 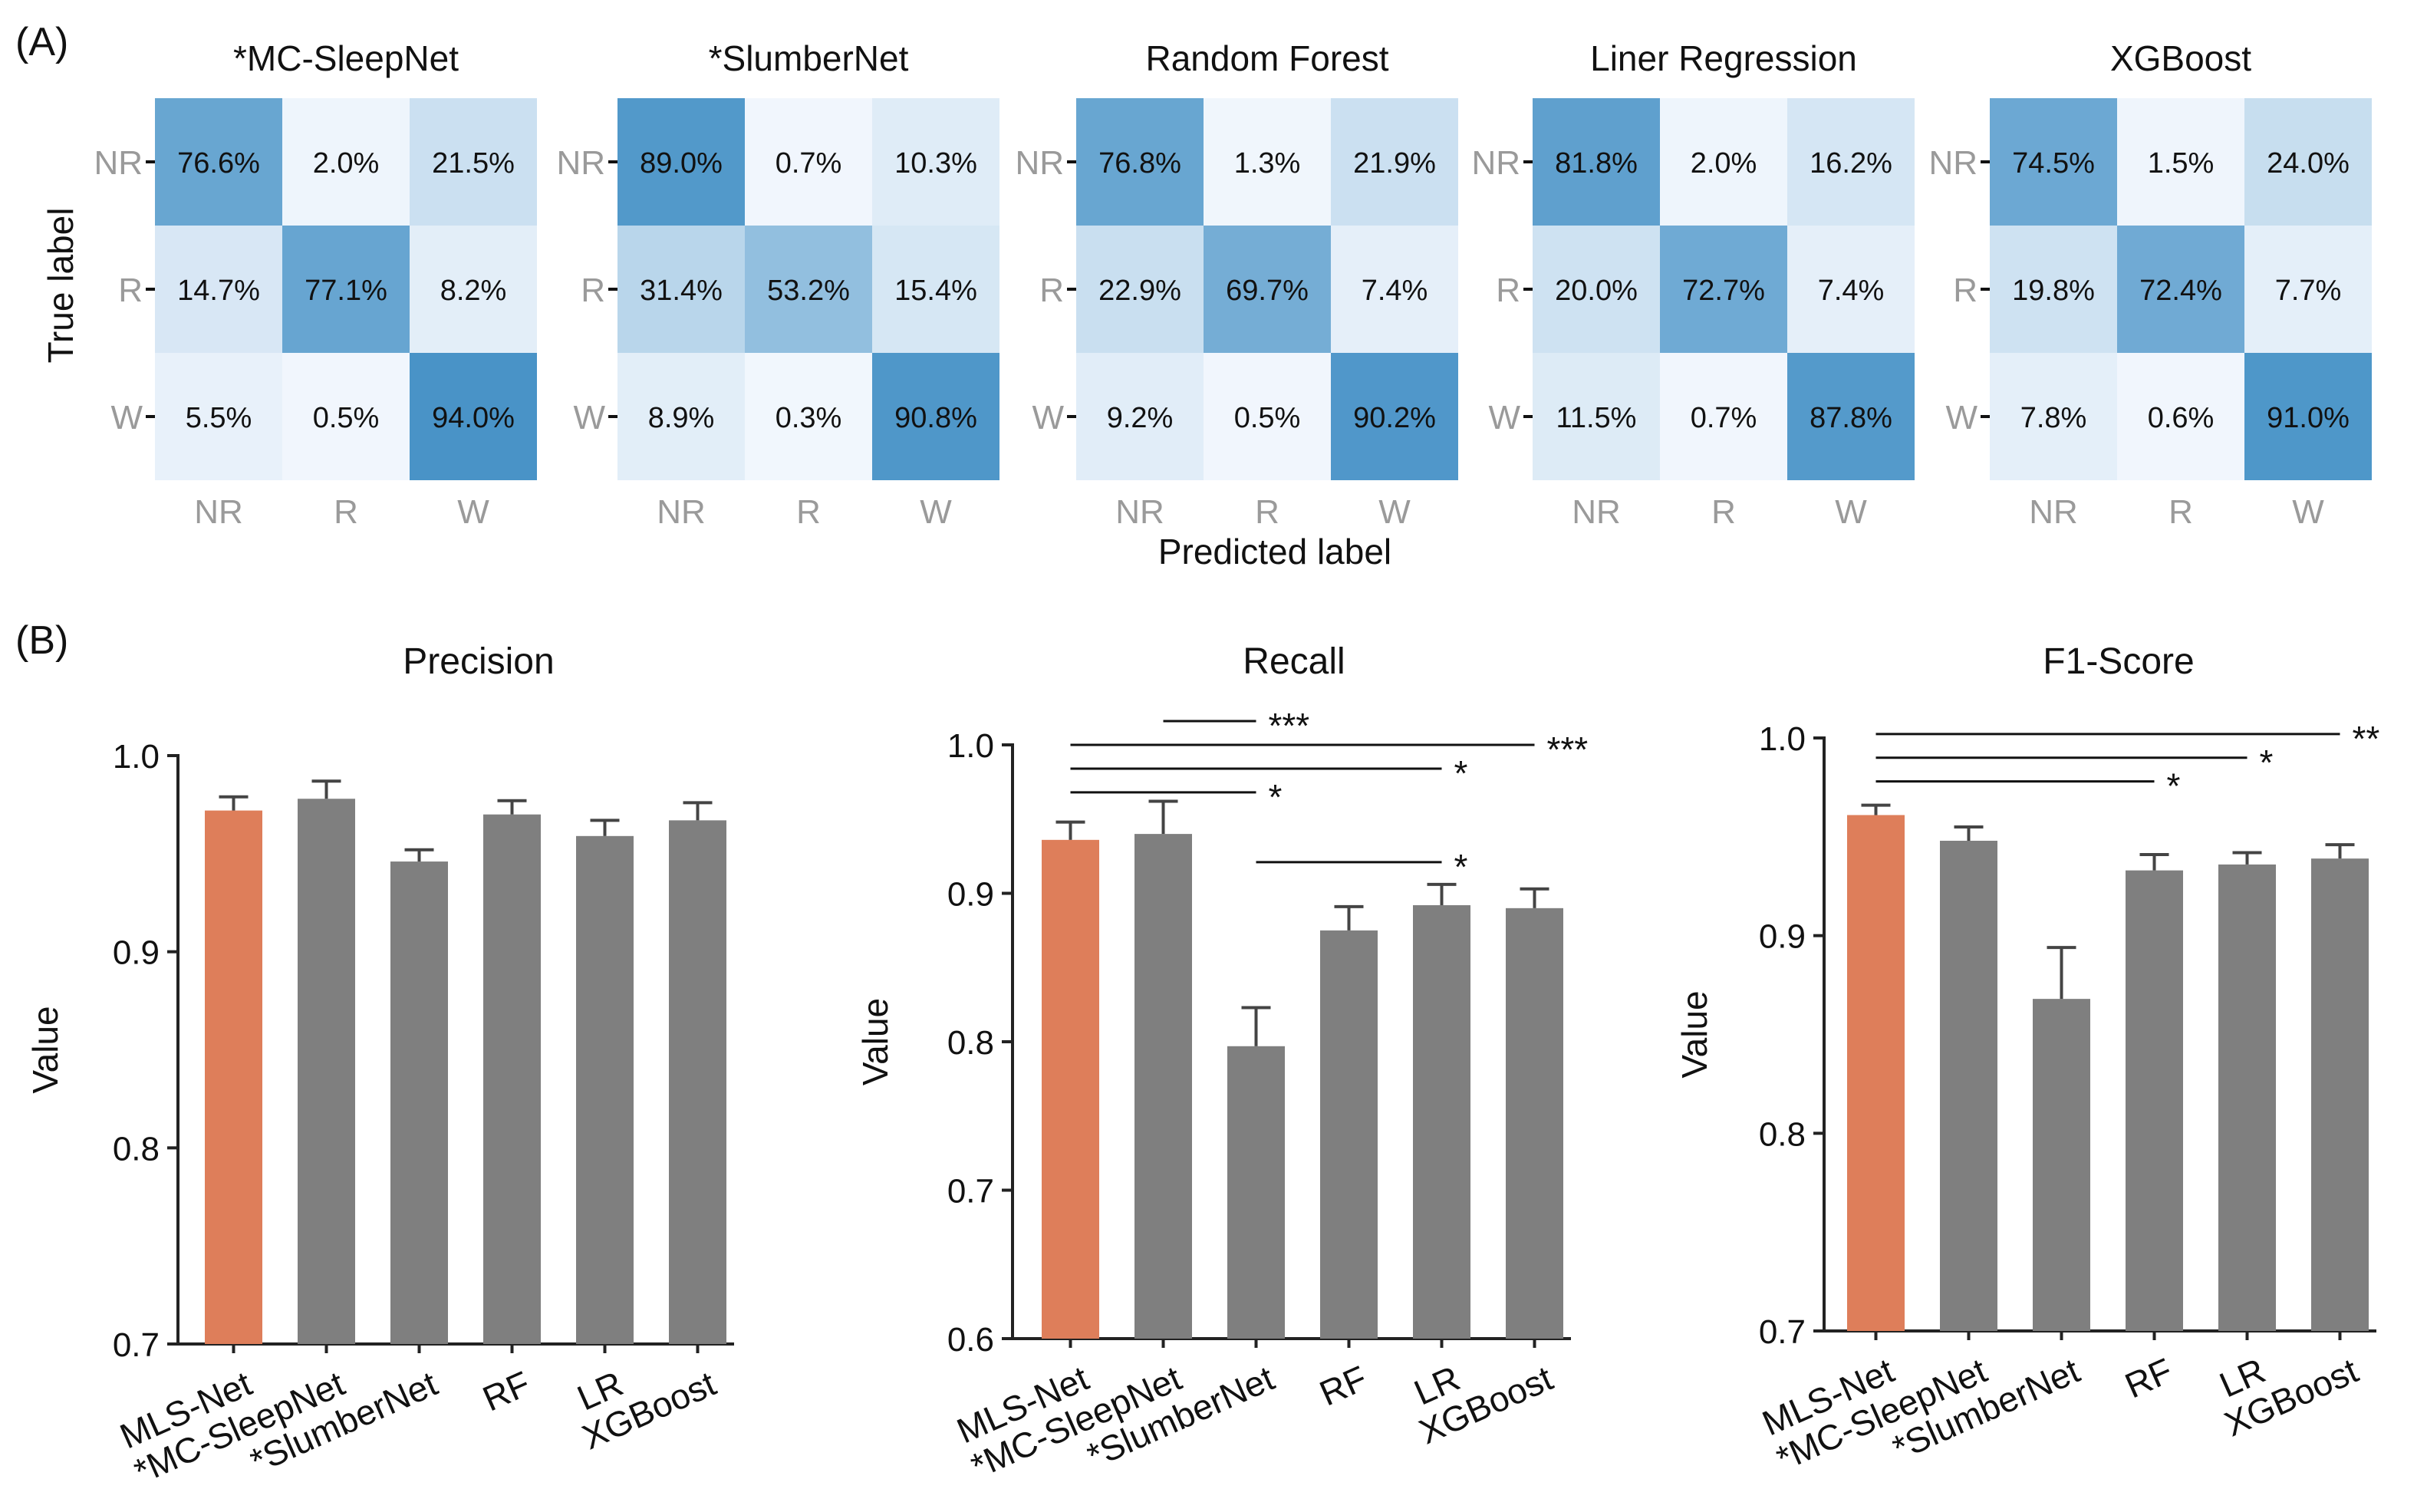 I want to click on matrix-cell-value: 81.8%, so click(x=1596, y=163).